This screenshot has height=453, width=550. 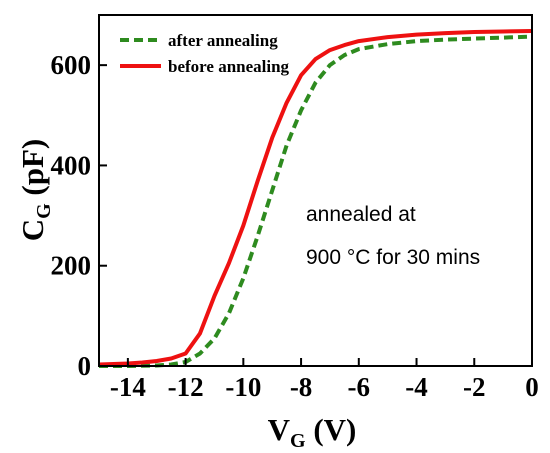 What do you see at coordinates (416, 387) in the screenshot?
I see `x-tick-label: -4` at bounding box center [416, 387].